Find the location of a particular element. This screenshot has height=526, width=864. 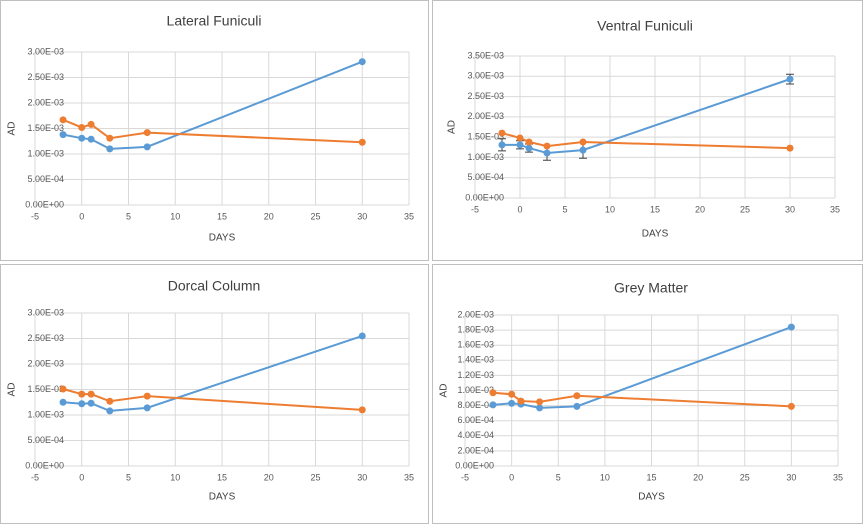

y-tick-label: 1.40E-03 is located at coordinates (475, 360).